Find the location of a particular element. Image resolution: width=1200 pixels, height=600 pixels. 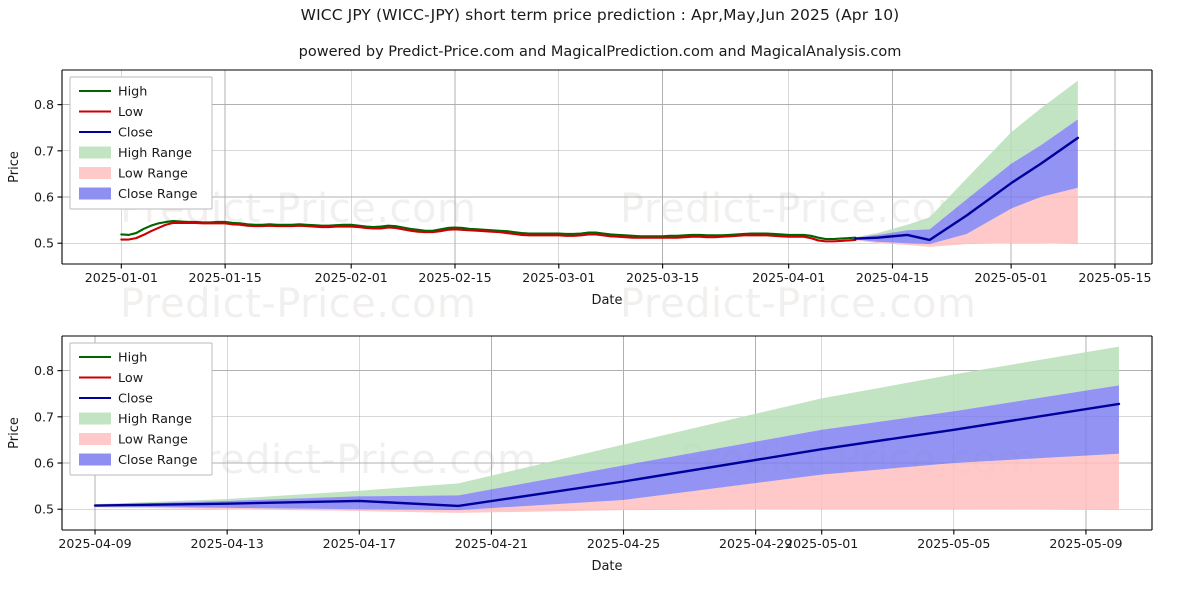

x-tick-label: 2025-04-29 is located at coordinates (755, 543).